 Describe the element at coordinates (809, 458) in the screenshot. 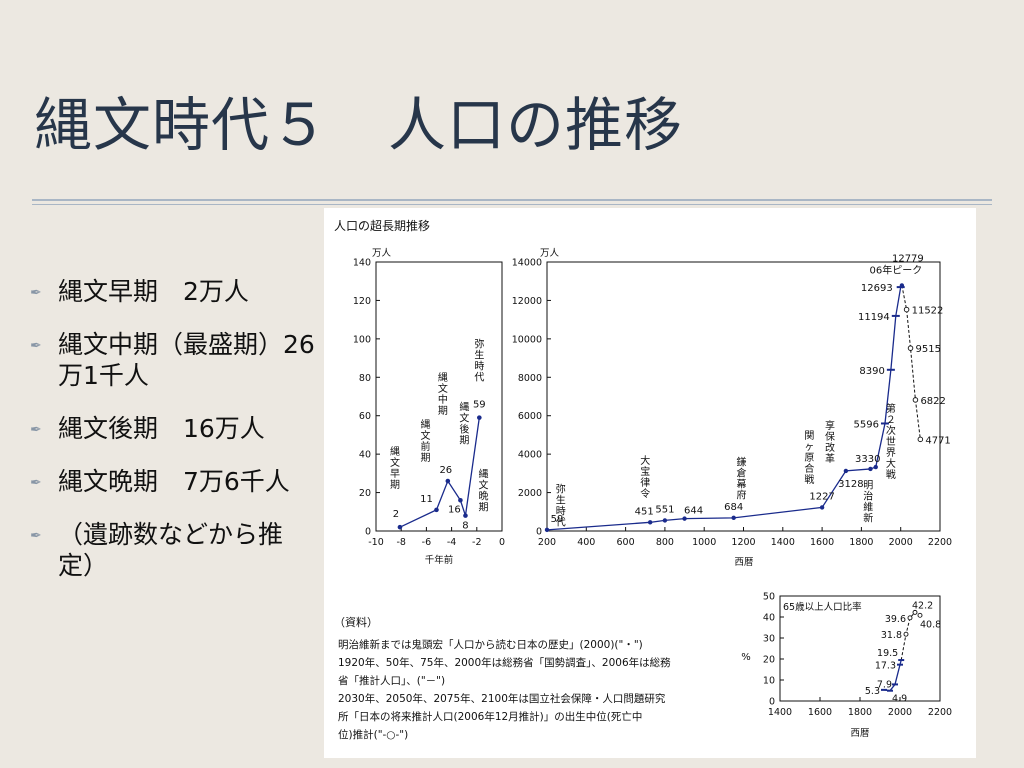

I see `annotation-label: 関ヶ原合戦` at that location.